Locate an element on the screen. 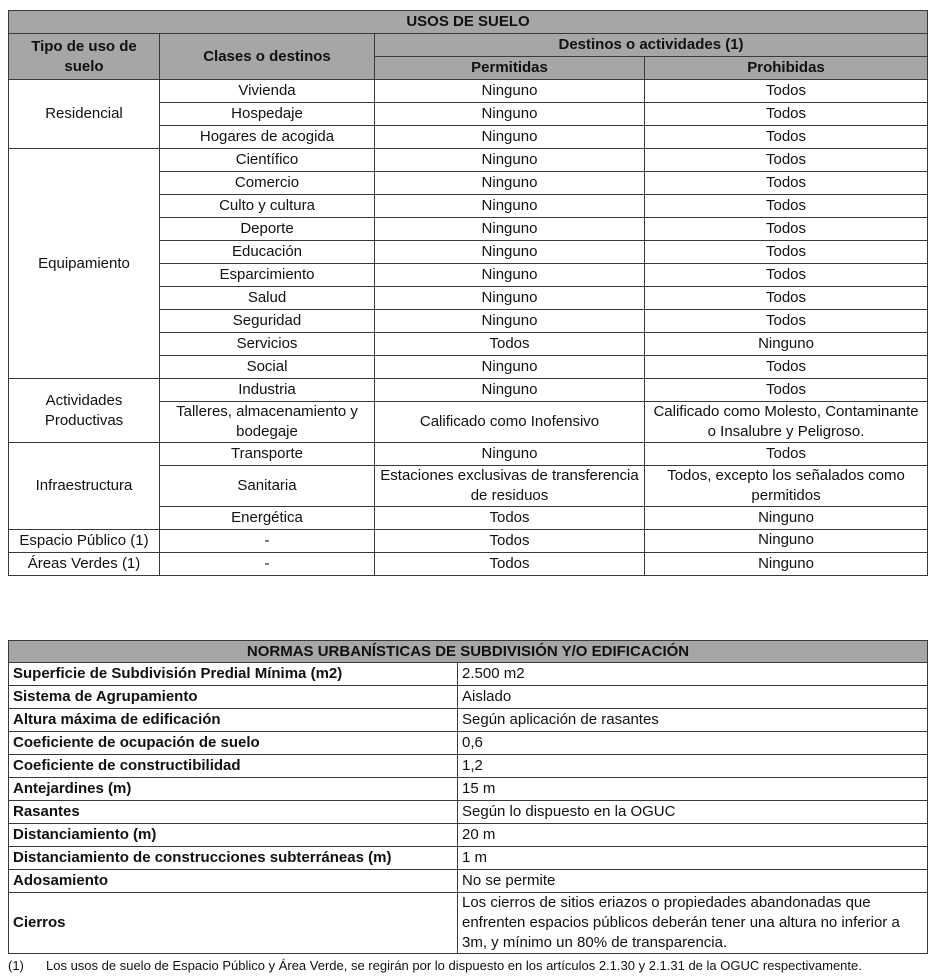 This screenshot has width=936, height=980. norma-value: 20 m is located at coordinates (692, 835).